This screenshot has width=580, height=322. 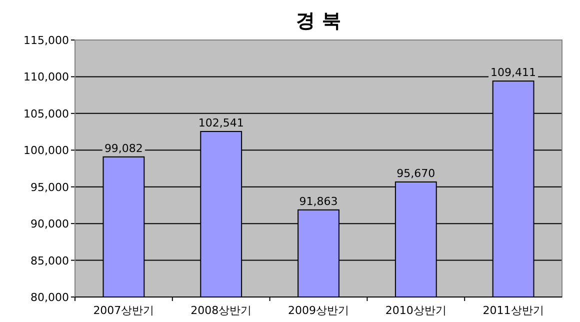 I want to click on data-label: 95,670, so click(x=416, y=173).